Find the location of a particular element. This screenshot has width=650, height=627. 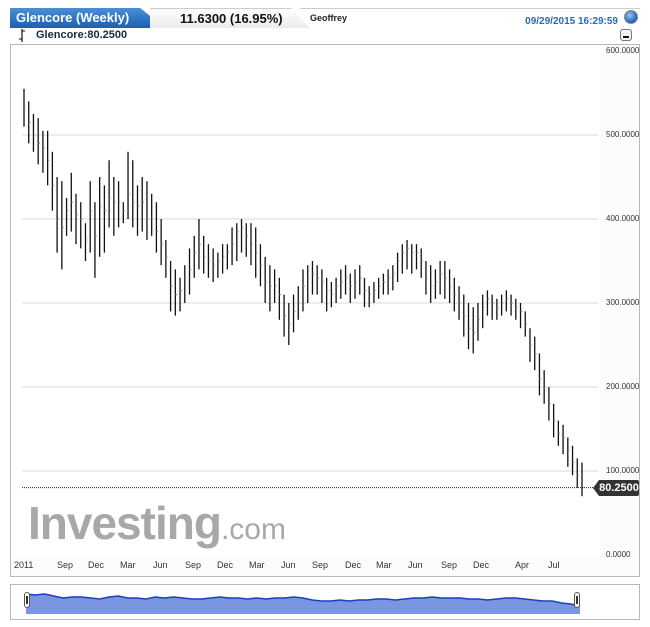

tab-user: Geoffrey 09/29/2015 16:29:59 is located at coordinates (470, 18).